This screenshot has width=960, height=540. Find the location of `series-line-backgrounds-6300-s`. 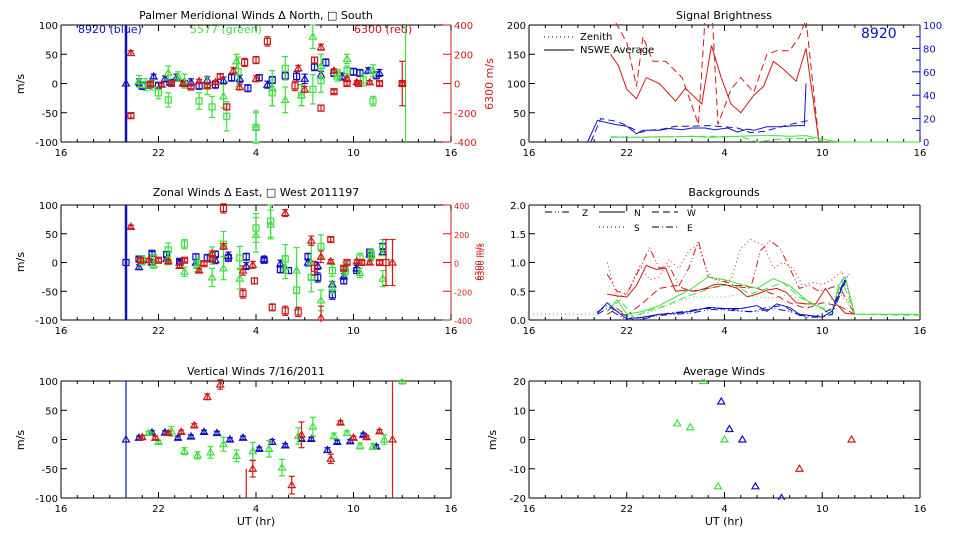

series-line-backgrounds-6300-s is located at coordinates (731, 276).